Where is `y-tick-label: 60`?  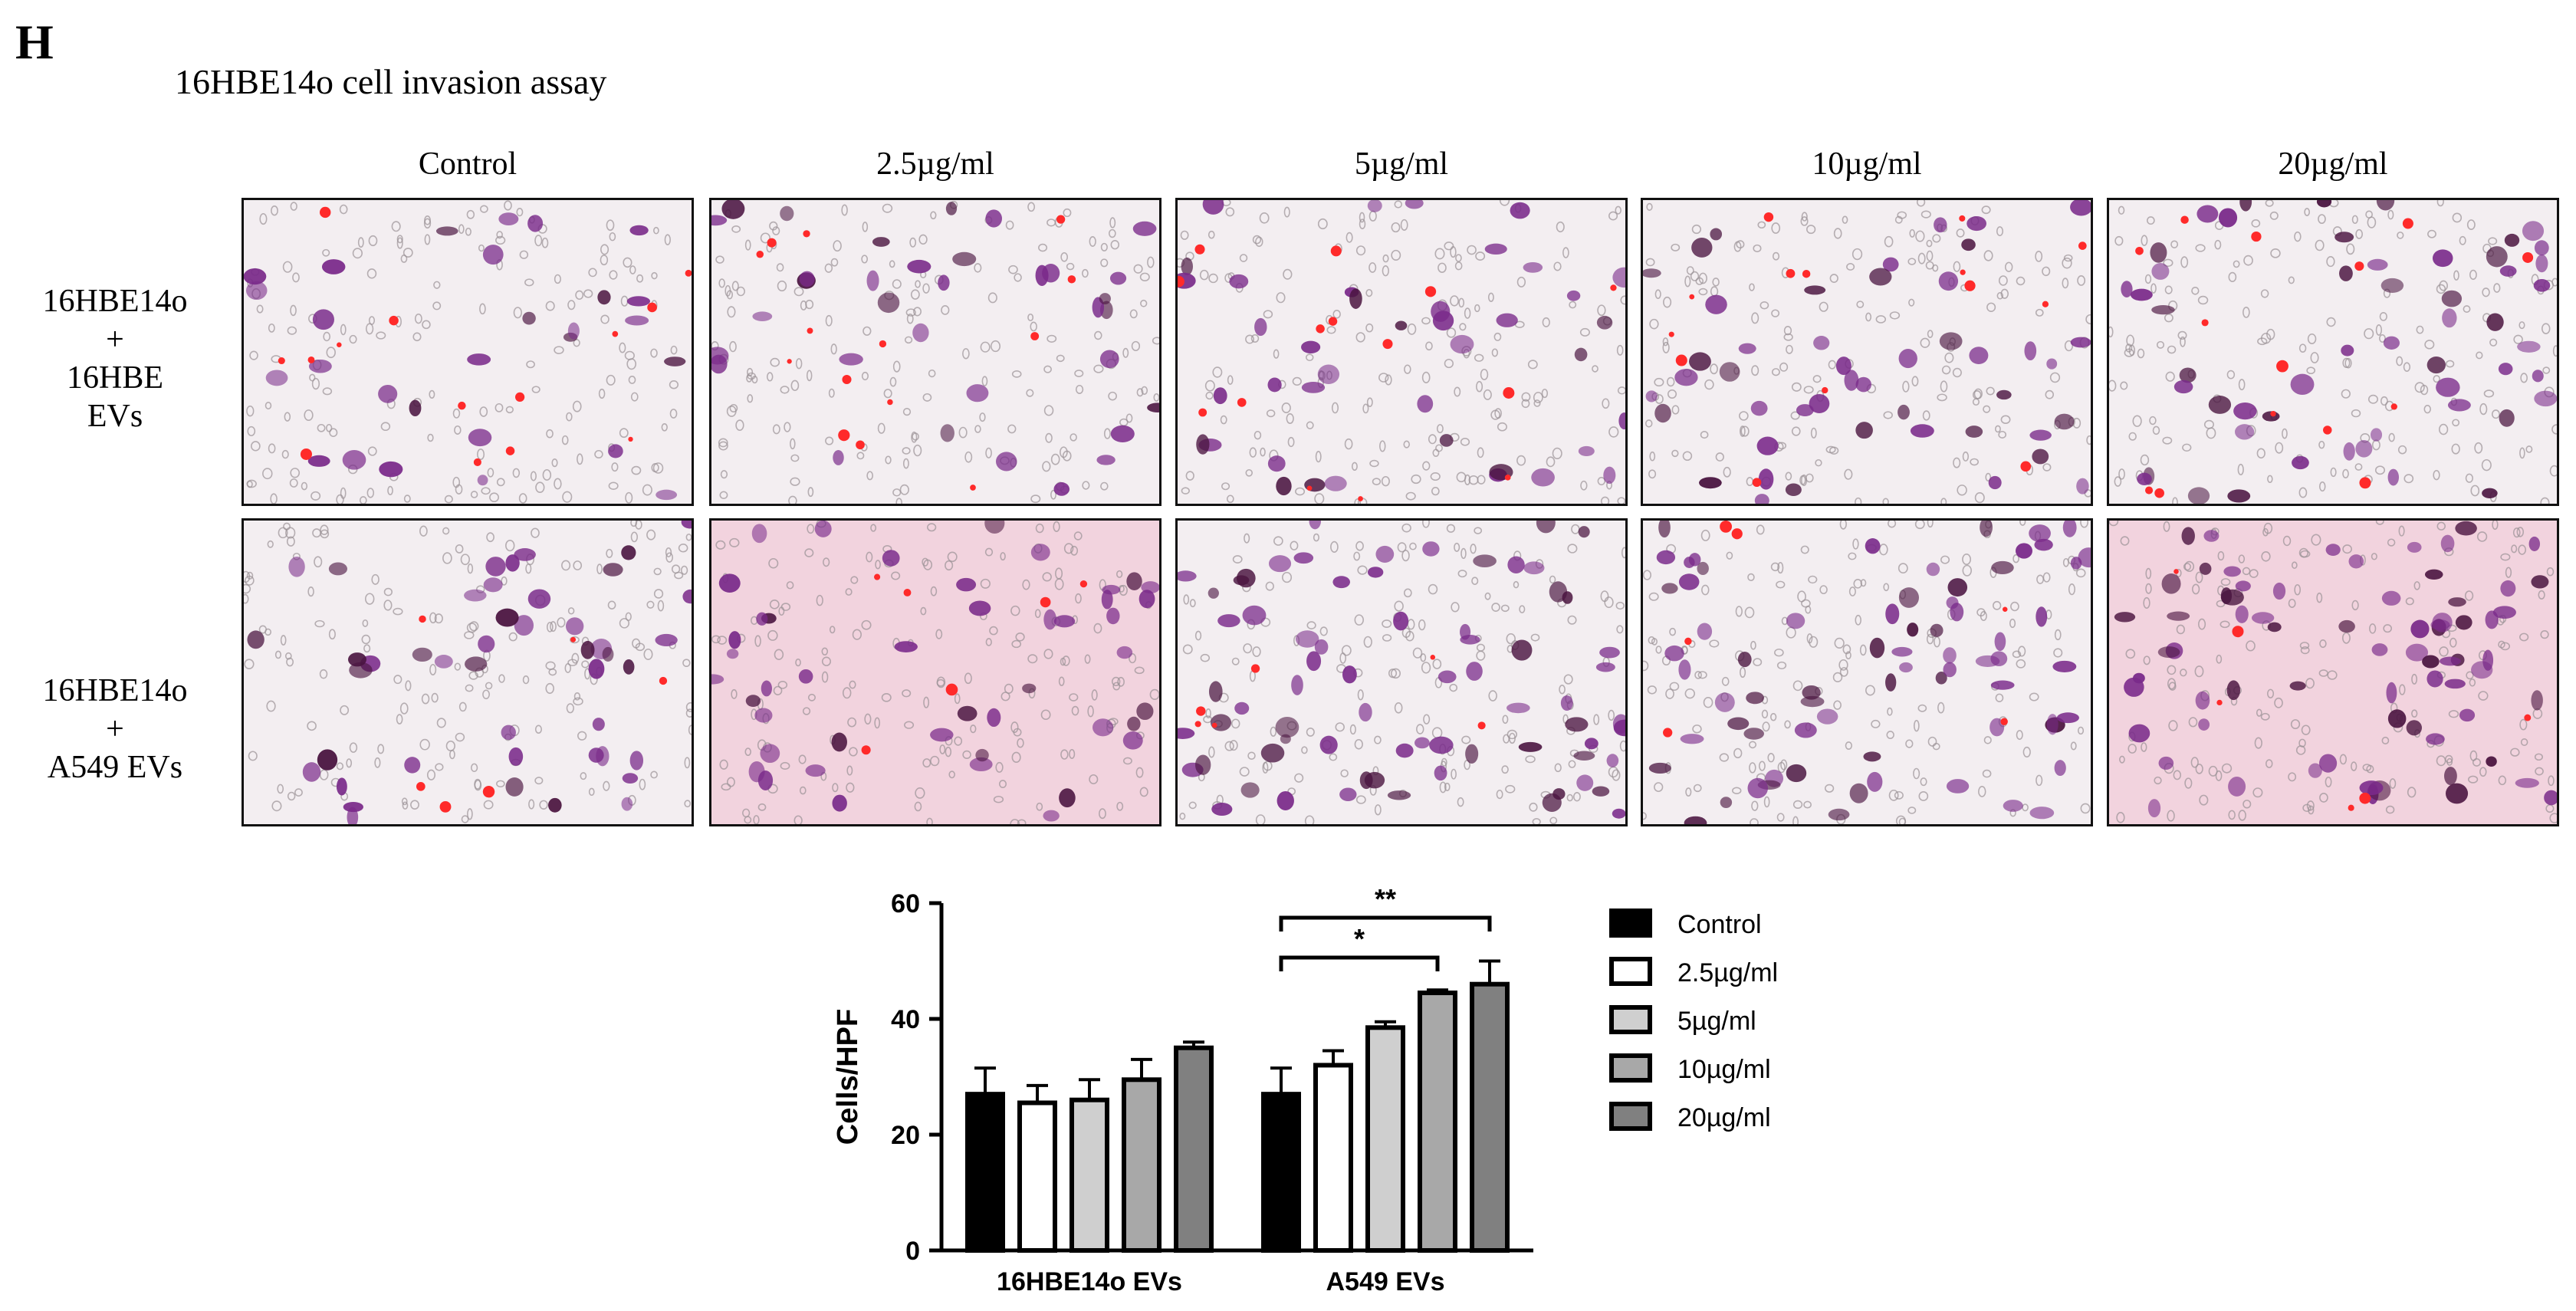
y-tick-label: 60 is located at coordinates (906, 904).